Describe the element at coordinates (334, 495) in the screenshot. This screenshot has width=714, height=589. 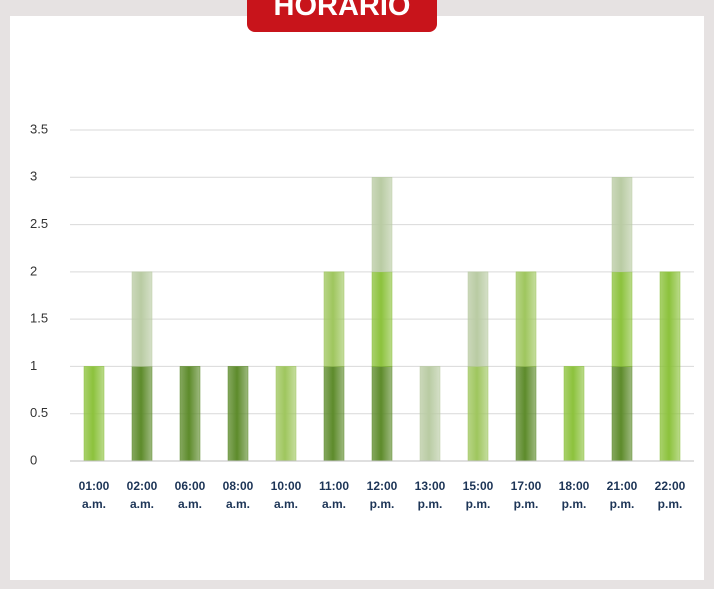
I see `x-tick-label: 11:00 a.m.` at that location.